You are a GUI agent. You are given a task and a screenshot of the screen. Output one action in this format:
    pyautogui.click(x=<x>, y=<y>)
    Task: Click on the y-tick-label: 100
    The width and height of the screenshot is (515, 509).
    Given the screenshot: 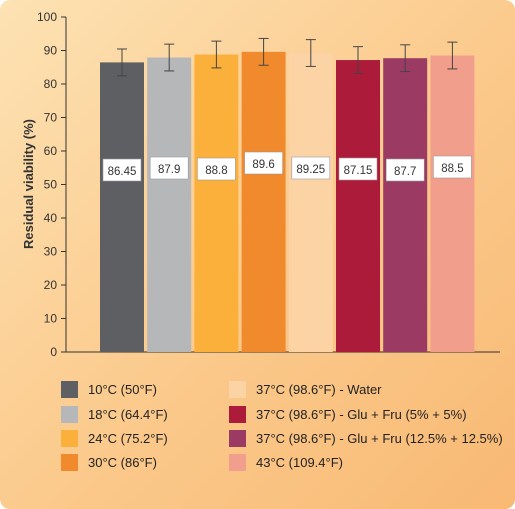 What is the action you would take?
    pyautogui.click(x=47, y=17)
    